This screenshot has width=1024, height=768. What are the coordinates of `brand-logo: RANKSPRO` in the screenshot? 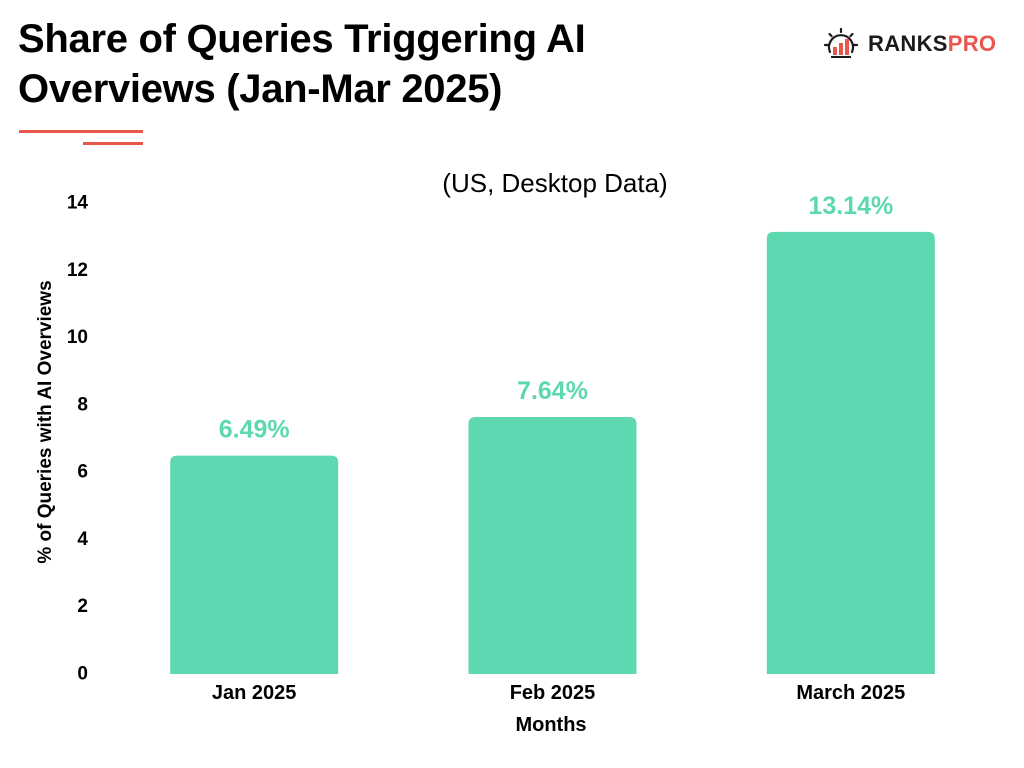 It's located at (910, 44).